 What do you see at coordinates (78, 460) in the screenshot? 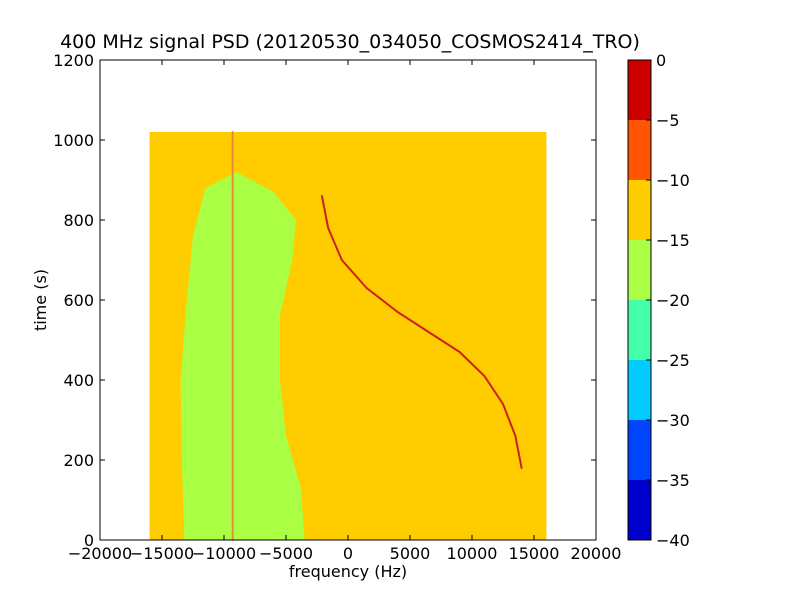
I see `y-tick-label: 200` at bounding box center [78, 460].